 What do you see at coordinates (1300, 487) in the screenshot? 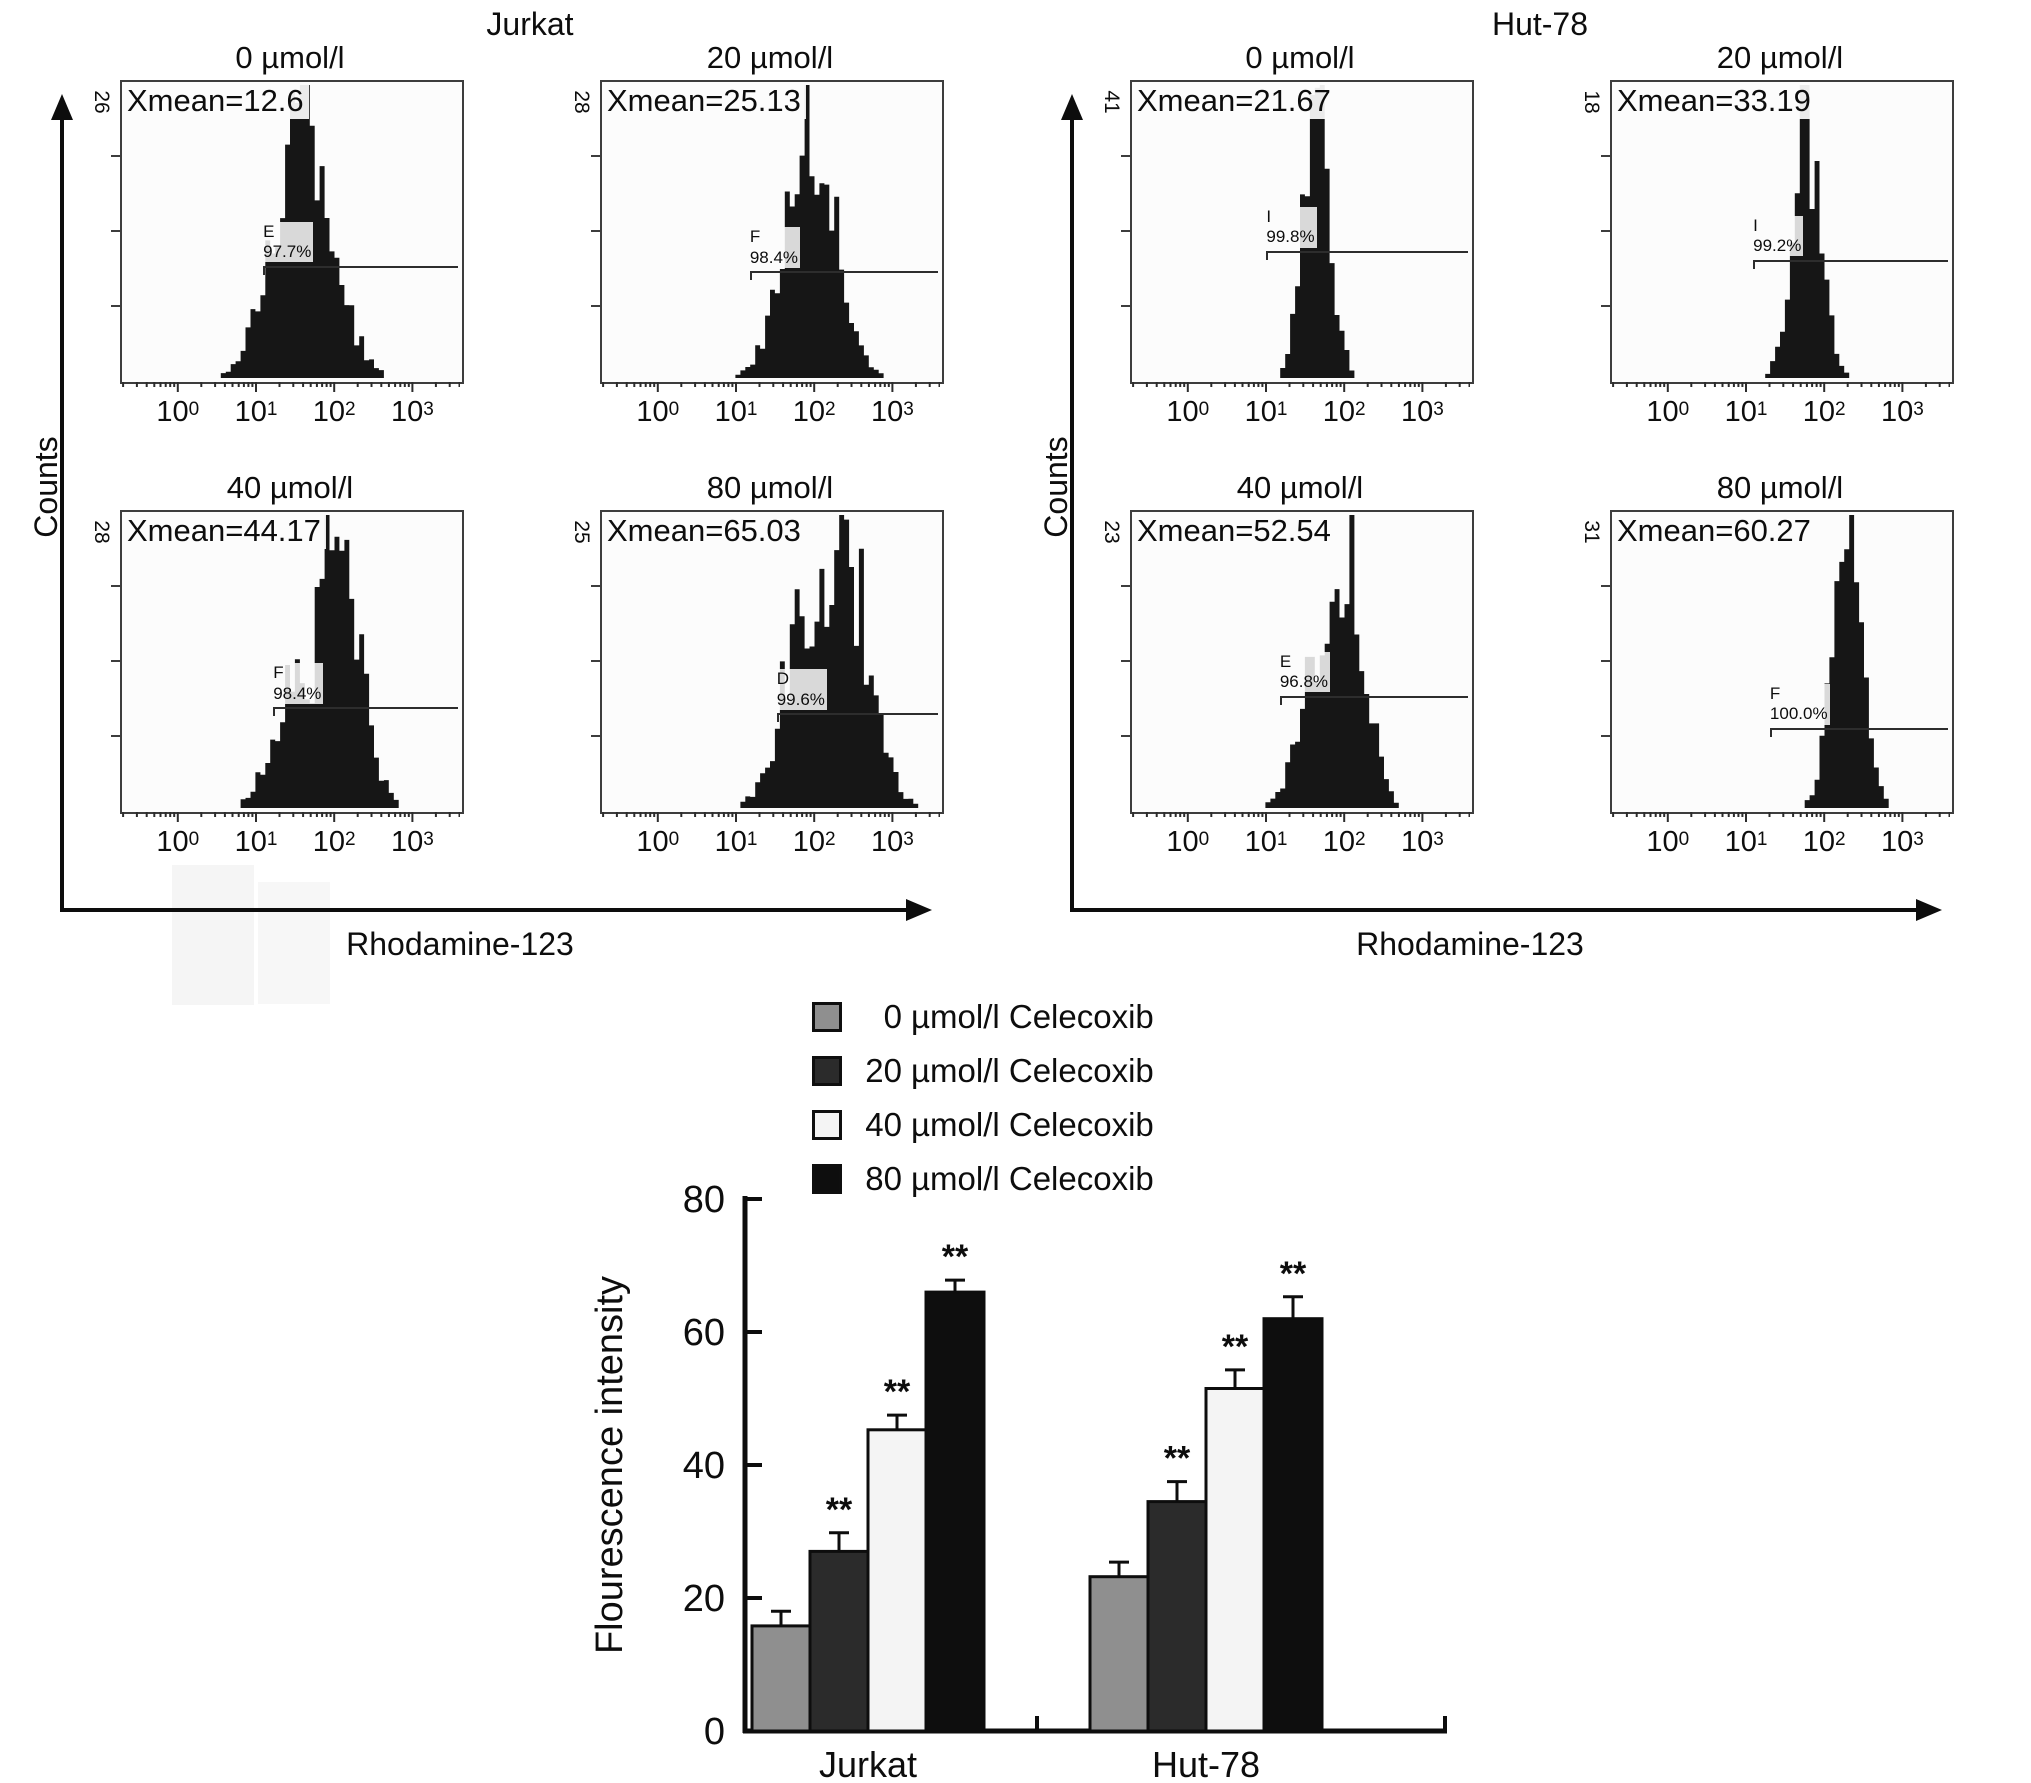
I see `panel-title: 40 µmol/l` at bounding box center [1300, 487].